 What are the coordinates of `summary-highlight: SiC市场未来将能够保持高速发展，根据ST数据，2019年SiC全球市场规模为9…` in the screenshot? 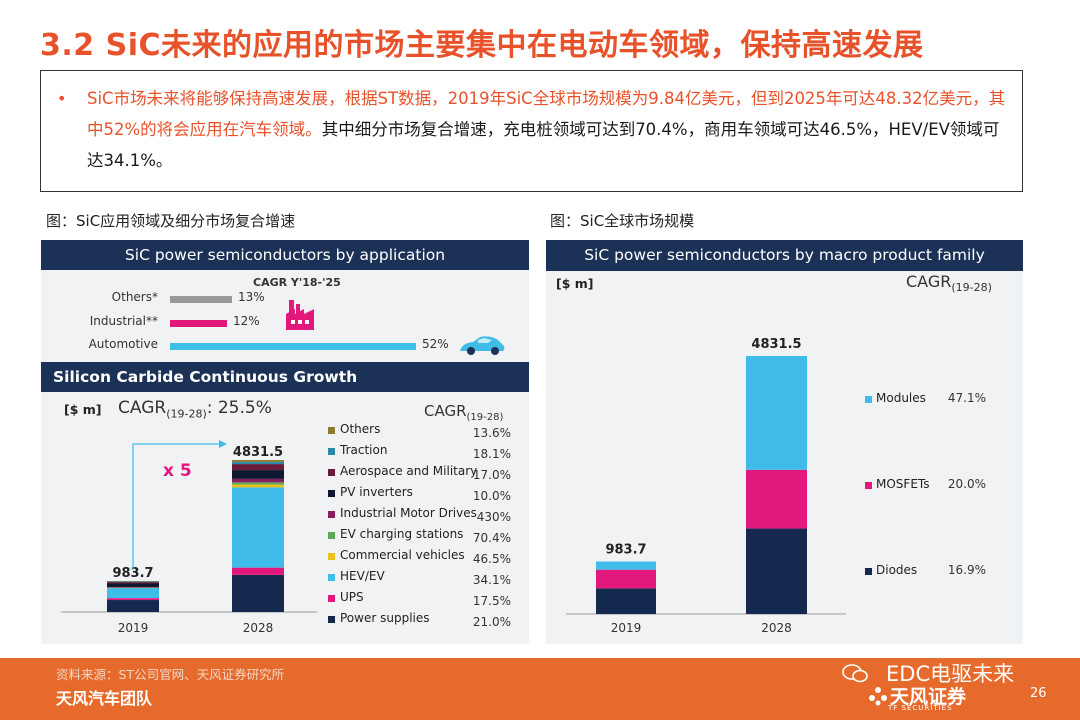 It's located at (546, 114).